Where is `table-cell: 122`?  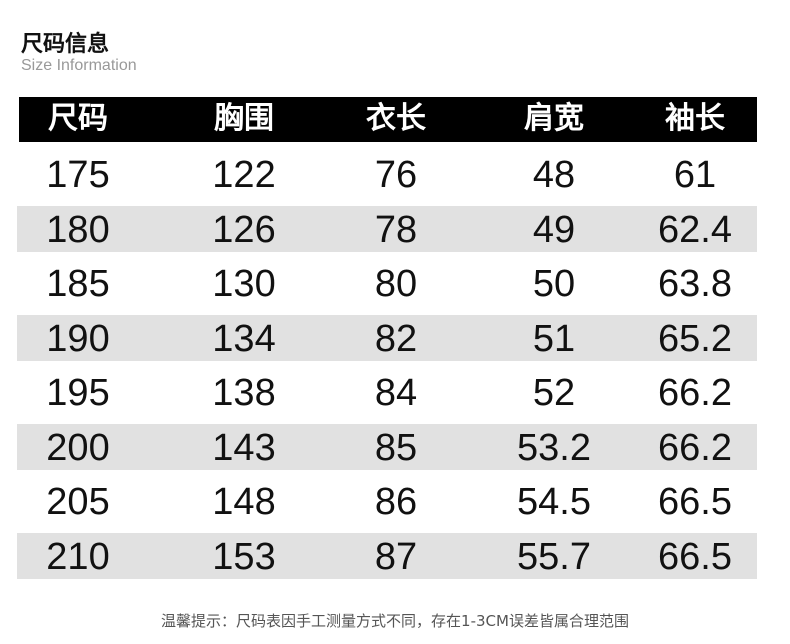
table-cell: 122 is located at coordinates (244, 175).